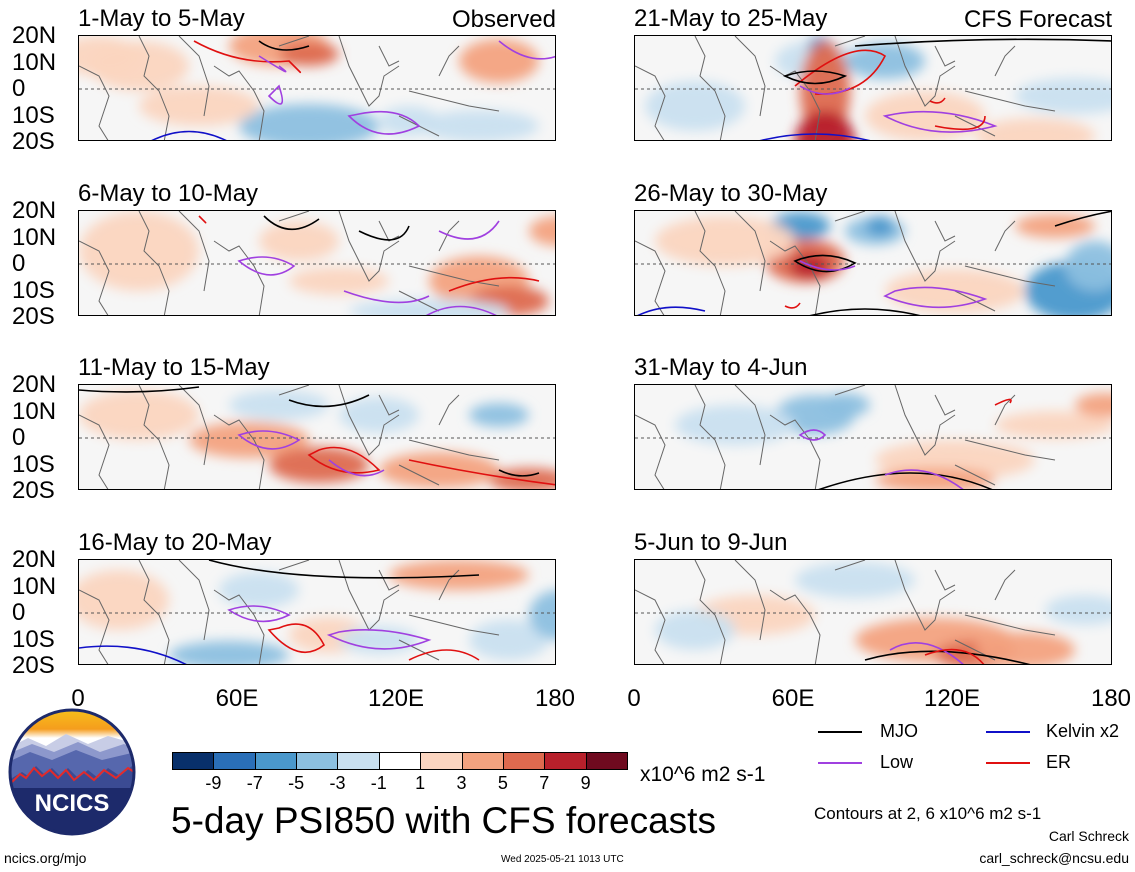 Image resolution: width=1135 pixels, height=872 pixels. I want to click on colorbar-label: 3, so click(461, 783).